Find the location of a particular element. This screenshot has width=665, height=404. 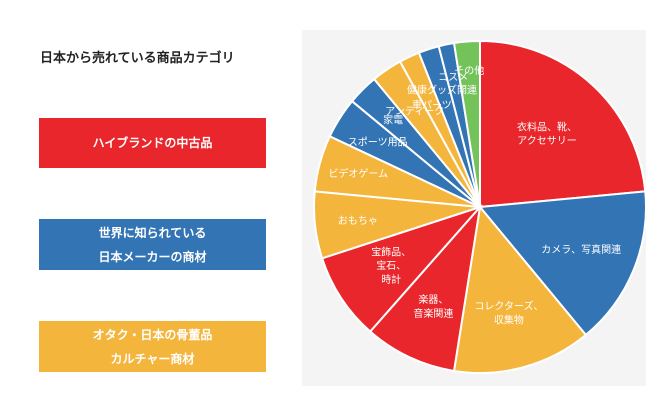

pie-slice-label: 健康グッズ関連 is located at coordinates (442, 90).